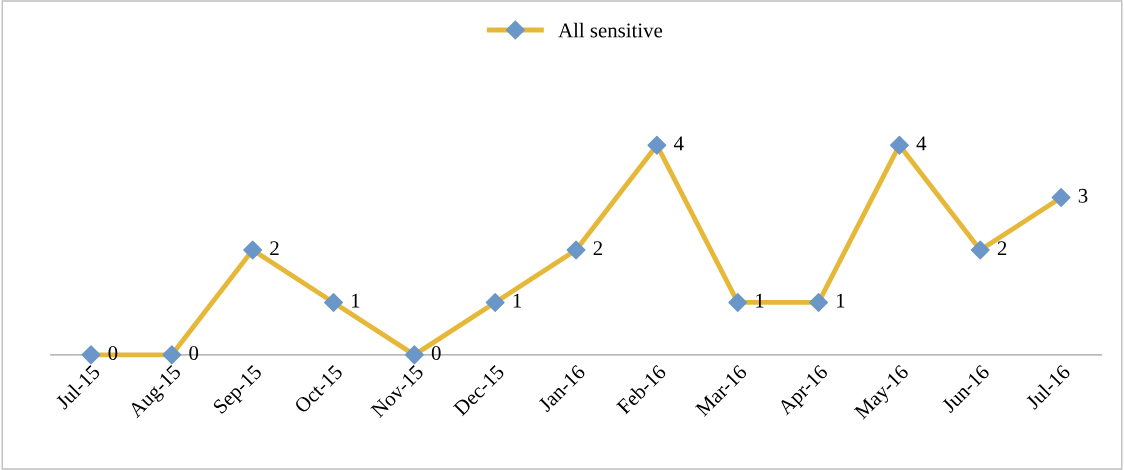  I want to click on data-label: 3, so click(1083, 195).